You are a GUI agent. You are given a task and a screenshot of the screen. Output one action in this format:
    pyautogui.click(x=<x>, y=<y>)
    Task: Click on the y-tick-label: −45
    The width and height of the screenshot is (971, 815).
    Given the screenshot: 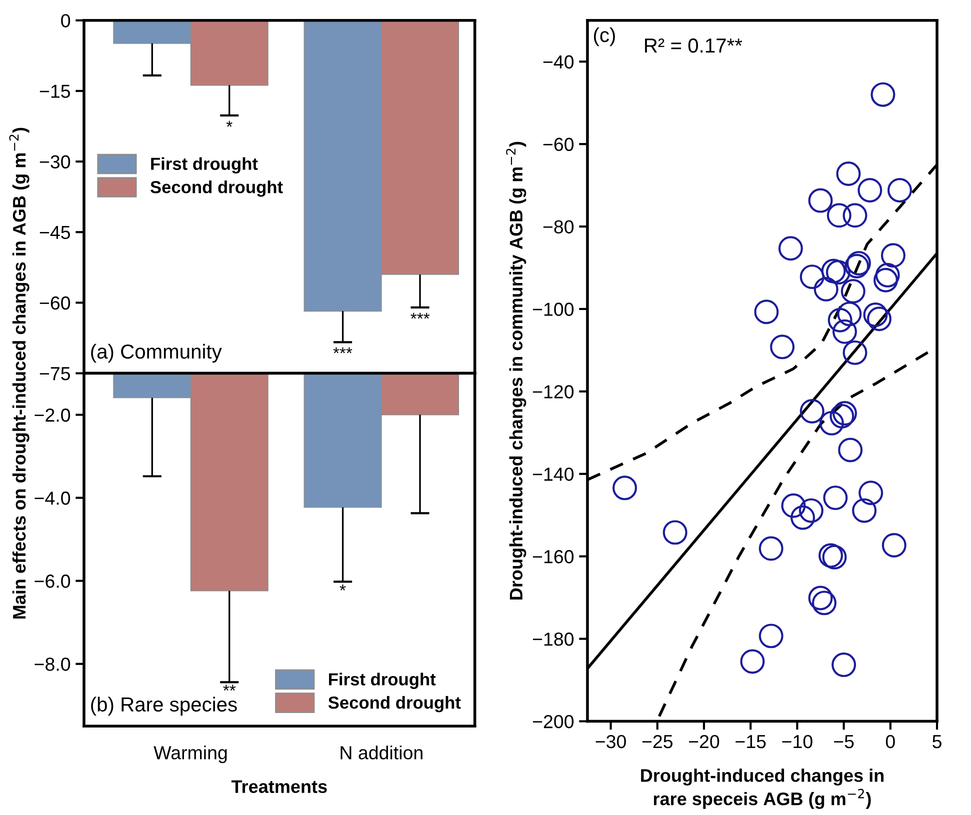 What is the action you would take?
    pyautogui.click(x=55, y=233)
    